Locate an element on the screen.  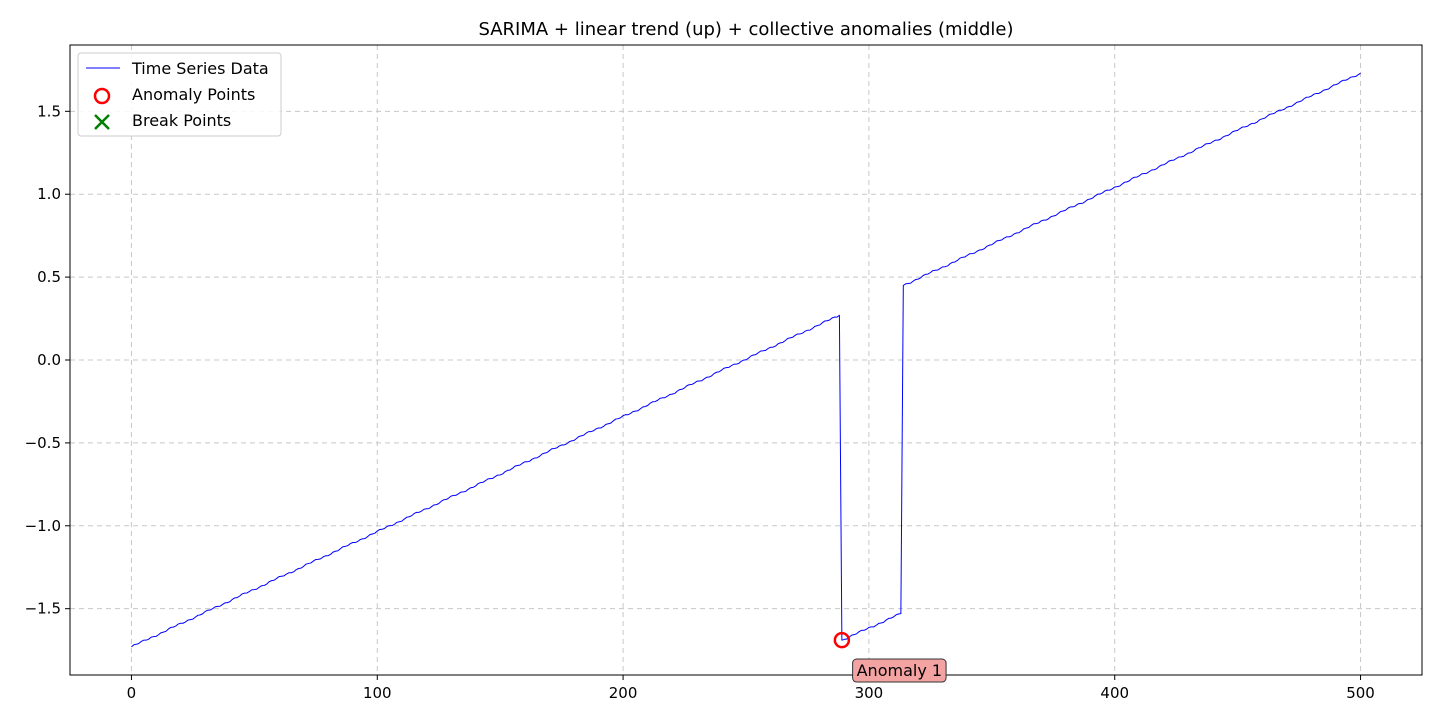
annotation: Anomaly 1 is located at coordinates (899, 670).